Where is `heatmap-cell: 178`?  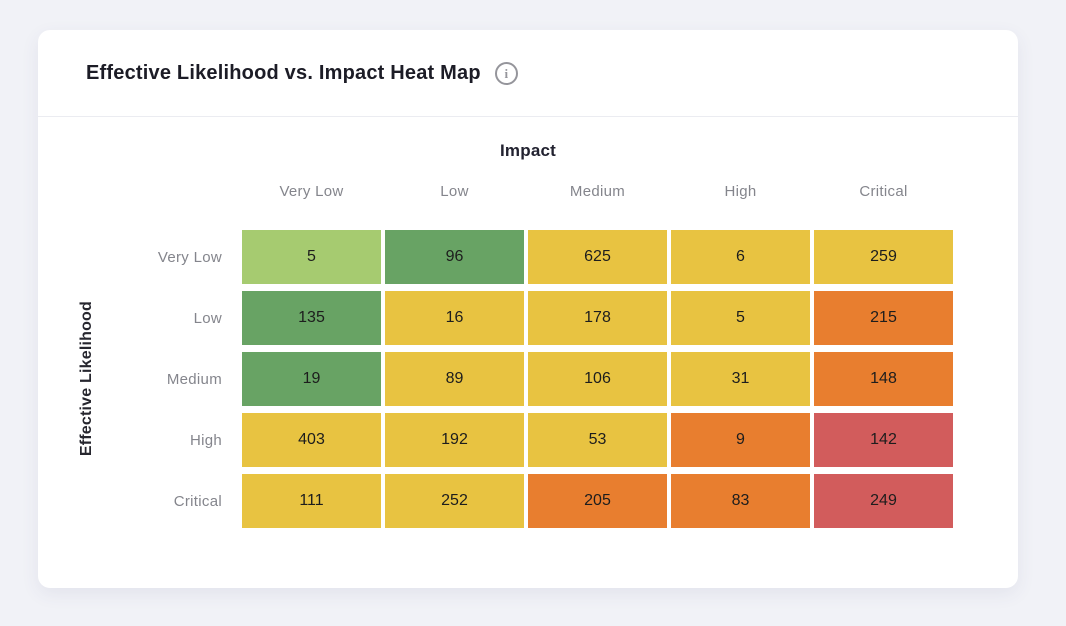
heatmap-cell: 178 is located at coordinates (597, 318).